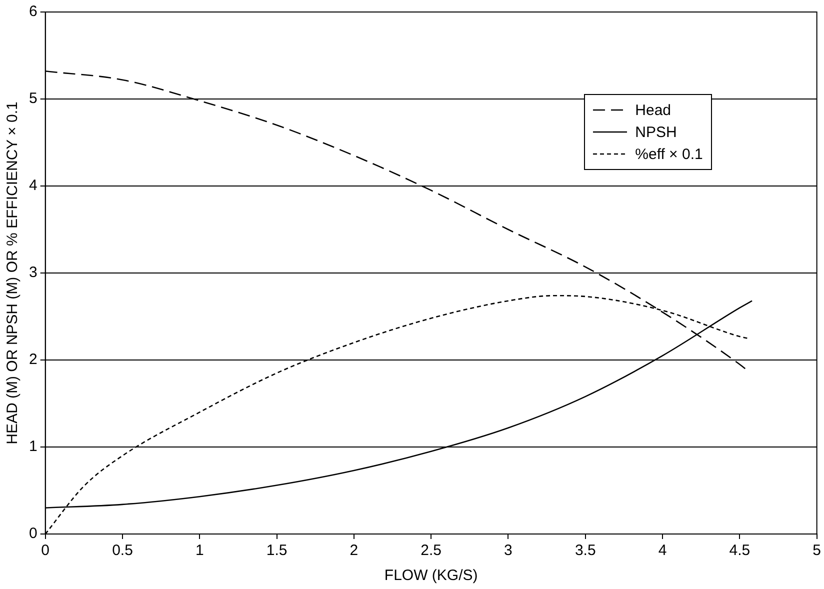 The height and width of the screenshot is (589, 824). What do you see at coordinates (33, 273) in the screenshot?
I see `y-tick-label: 3` at bounding box center [33, 273].